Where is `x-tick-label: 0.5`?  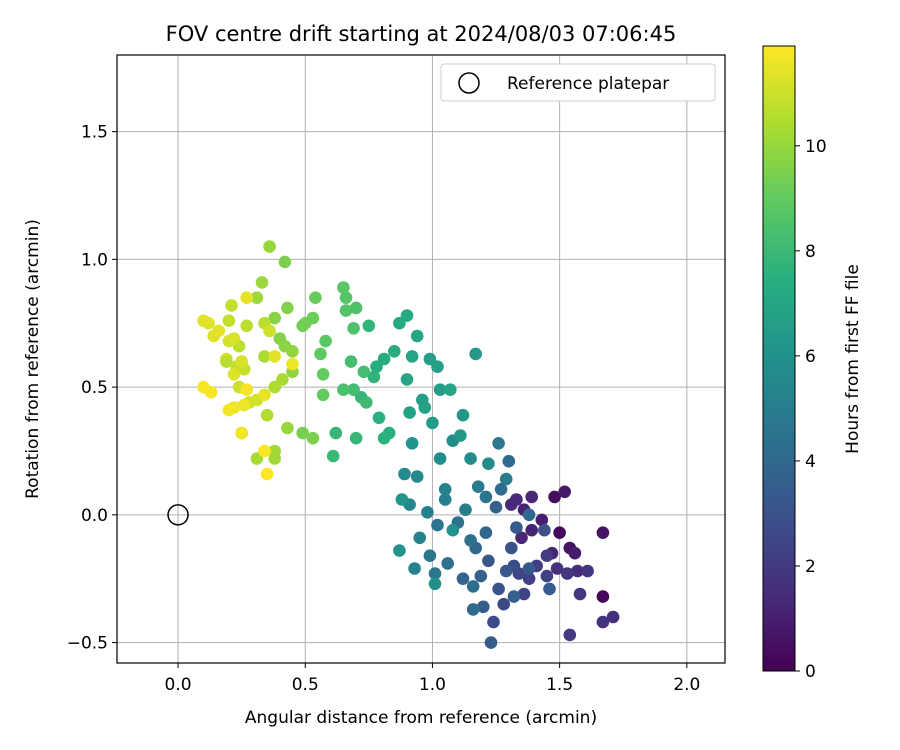 x-tick-label: 0.5 is located at coordinates (305, 685).